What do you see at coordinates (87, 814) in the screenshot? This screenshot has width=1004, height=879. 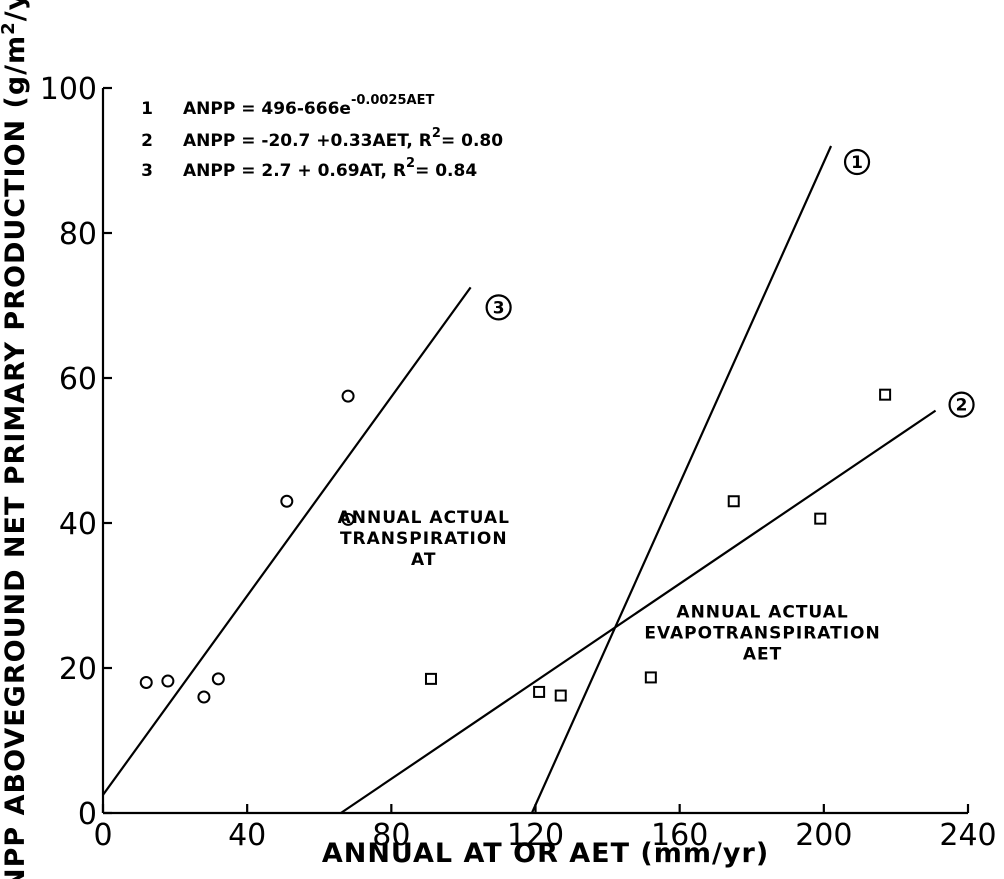 I see `y-tick-label: 0` at bounding box center [87, 814].